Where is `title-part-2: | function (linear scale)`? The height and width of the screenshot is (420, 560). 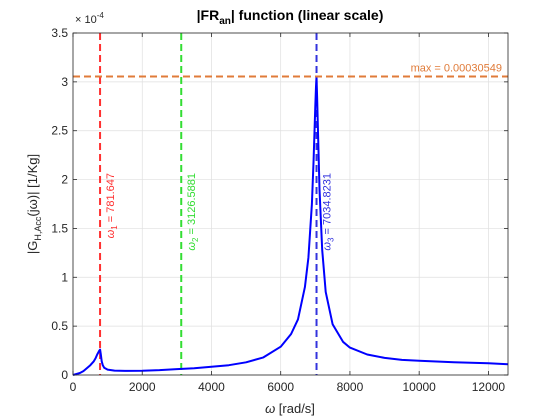 title-part-2: | function (linear scale) is located at coordinates (307, 15).